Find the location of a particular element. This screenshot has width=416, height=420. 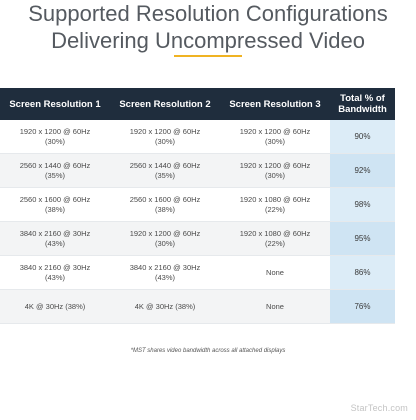

header-resolution-3: Screen Resolution 3 is located at coordinates (275, 104).